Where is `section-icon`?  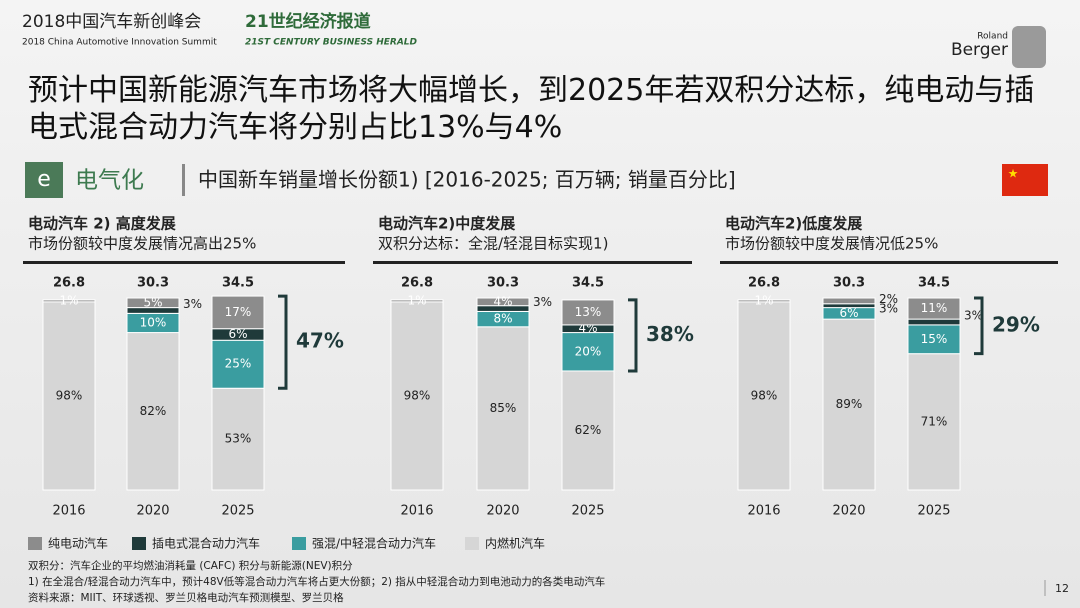
section-icon is located at coordinates (44, 180).